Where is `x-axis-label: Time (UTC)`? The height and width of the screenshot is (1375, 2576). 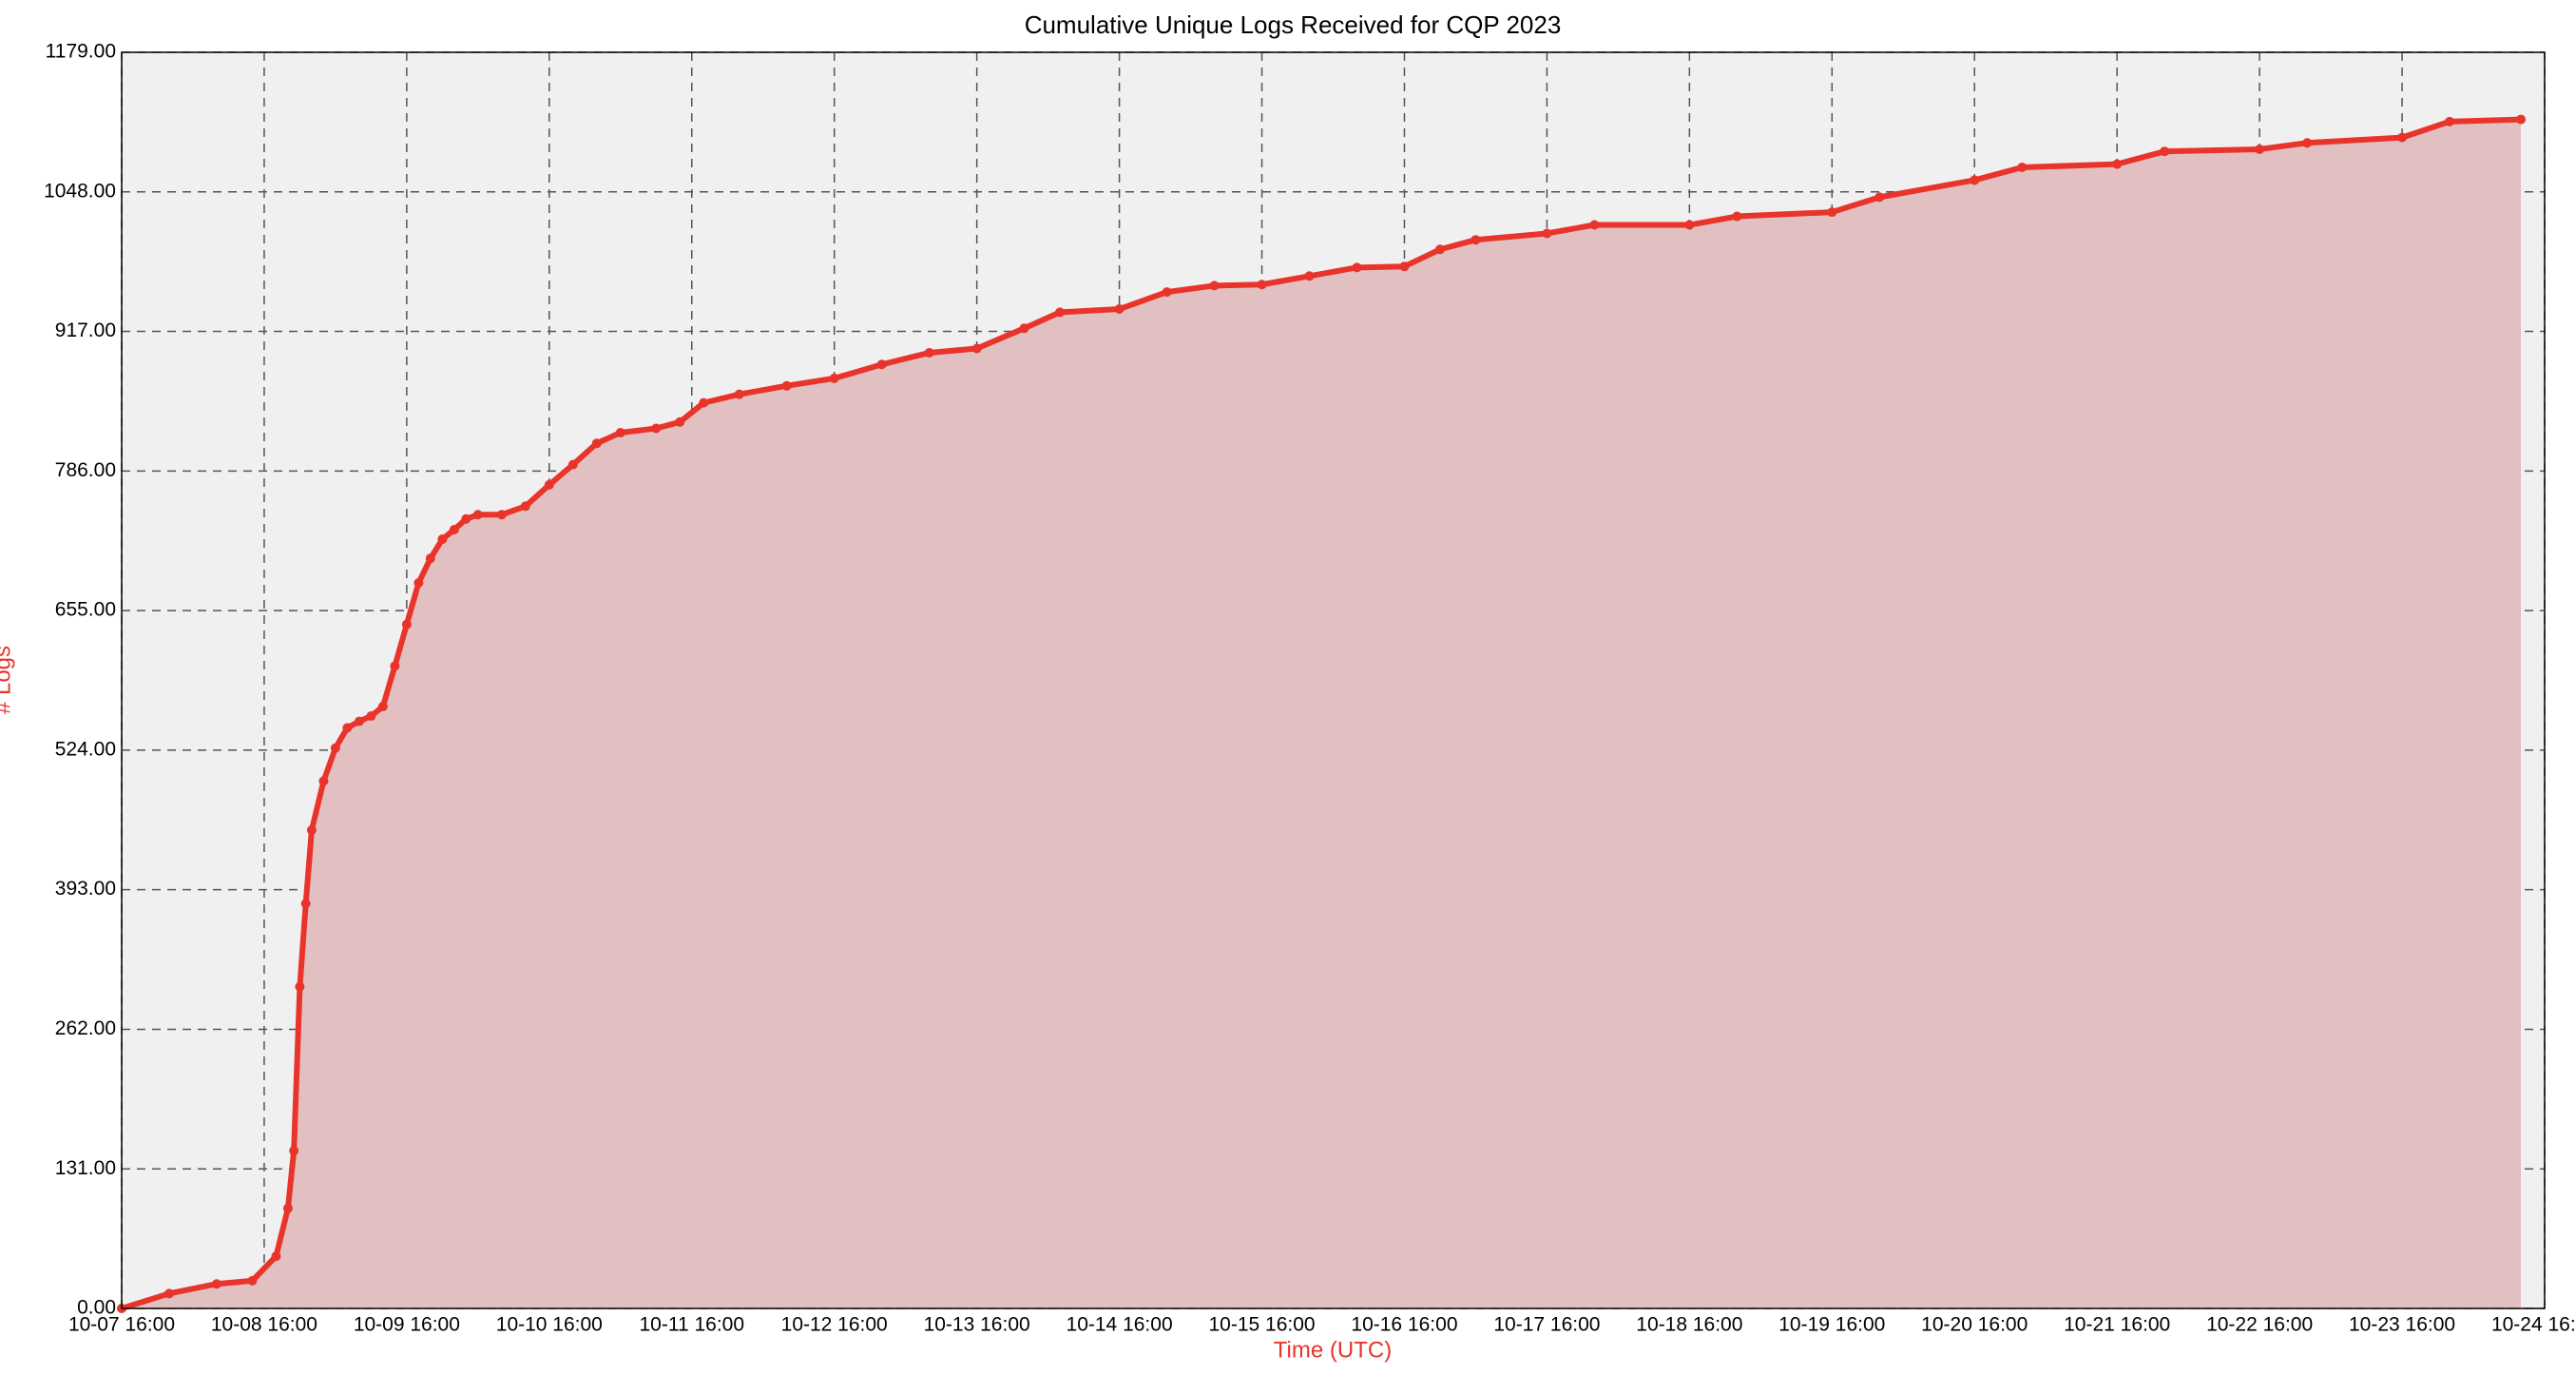
x-axis-label: Time (UTC) is located at coordinates (1333, 1350).